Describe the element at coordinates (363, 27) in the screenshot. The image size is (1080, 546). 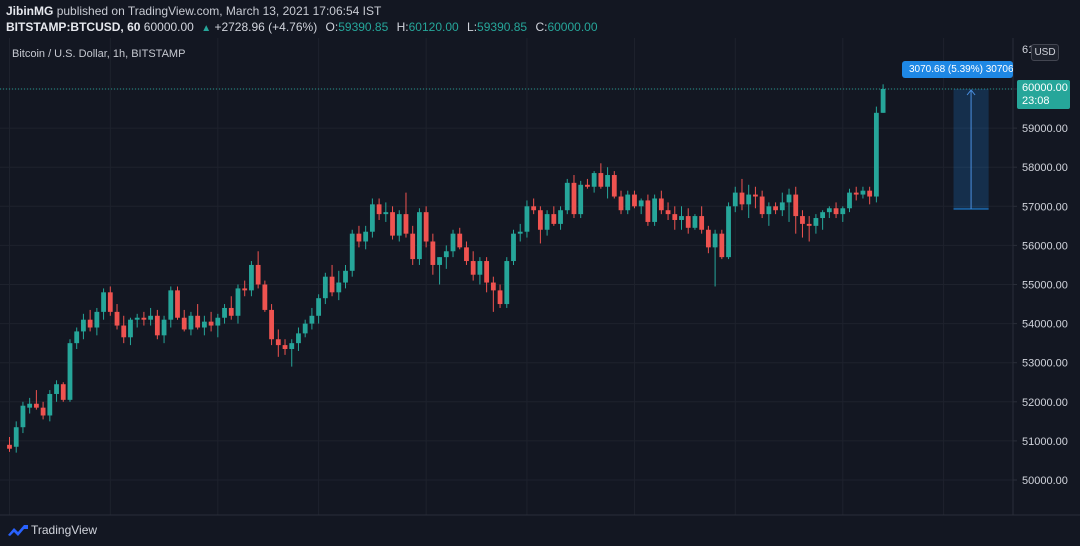
I see `open-value: 59390.85` at that location.